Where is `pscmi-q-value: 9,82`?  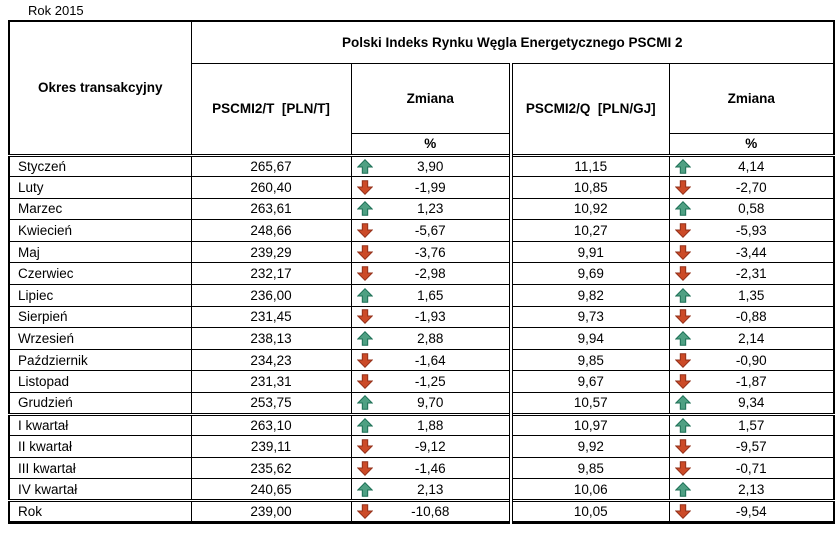 pscmi-q-value: 9,82 is located at coordinates (589, 295).